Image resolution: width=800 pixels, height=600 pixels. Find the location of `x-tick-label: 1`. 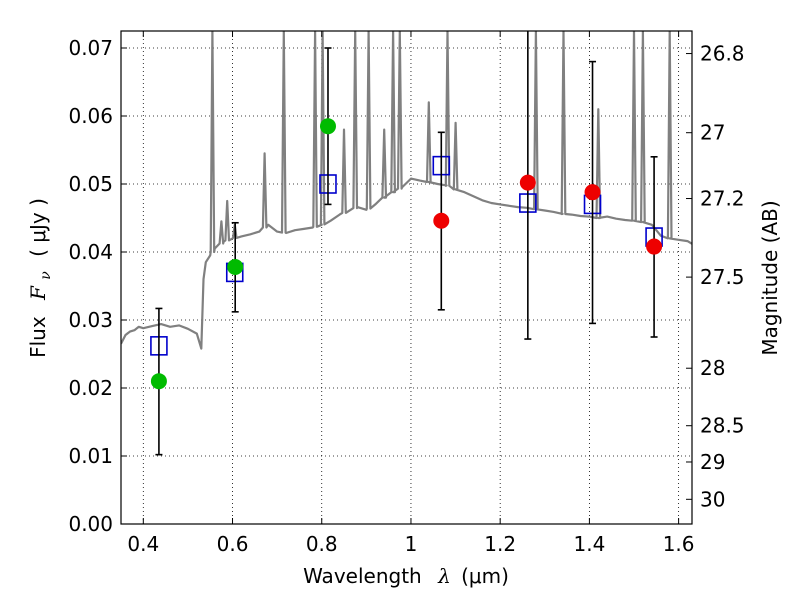

x-tick-label: 1 is located at coordinates (411, 544).